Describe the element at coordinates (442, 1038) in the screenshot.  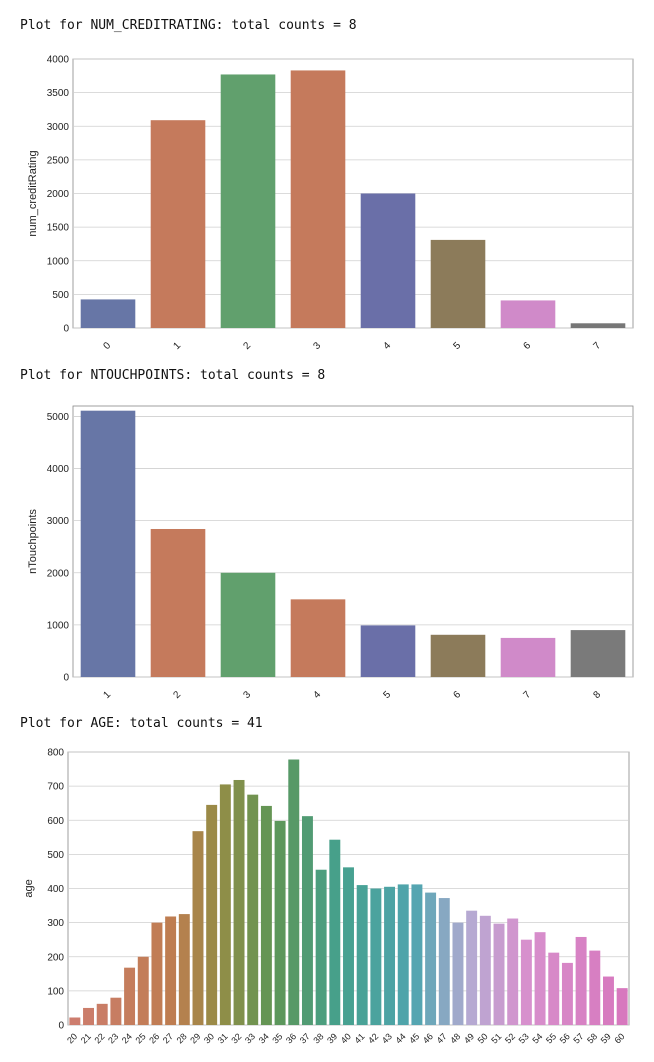
I see `x-tick-label: 47` at that location.